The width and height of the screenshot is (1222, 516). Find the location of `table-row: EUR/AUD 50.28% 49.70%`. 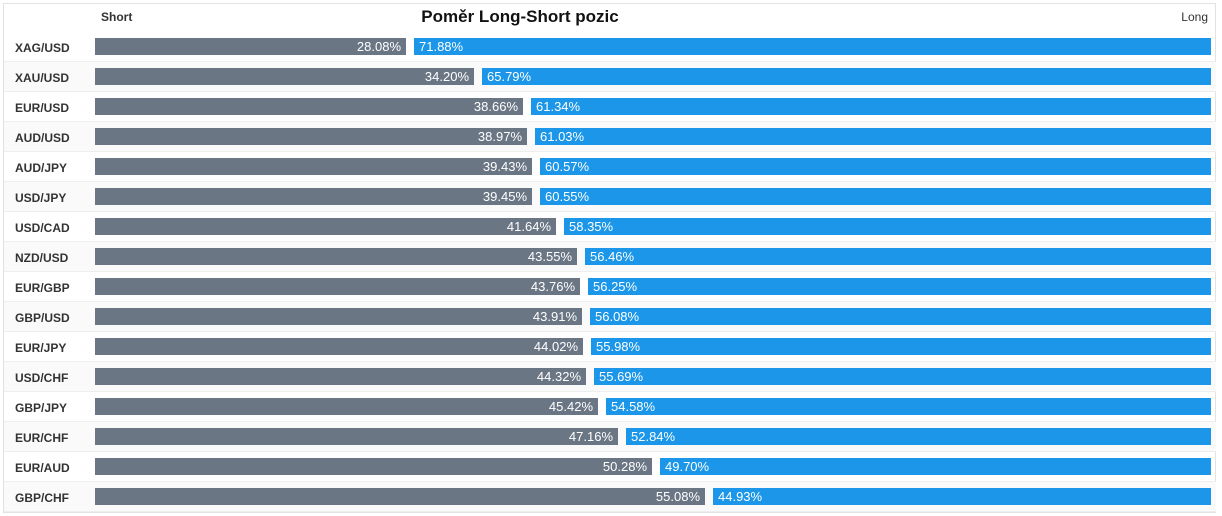

table-row: EUR/AUD 50.28% 49.70% is located at coordinates (610, 467).